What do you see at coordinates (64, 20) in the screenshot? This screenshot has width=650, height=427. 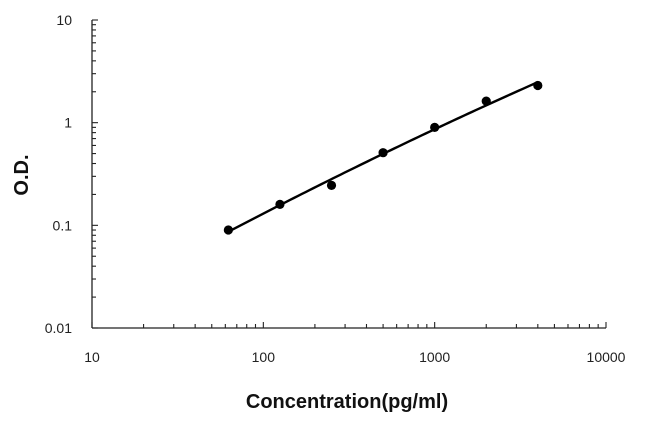 I see `y-tick-label: 10` at bounding box center [64, 20].